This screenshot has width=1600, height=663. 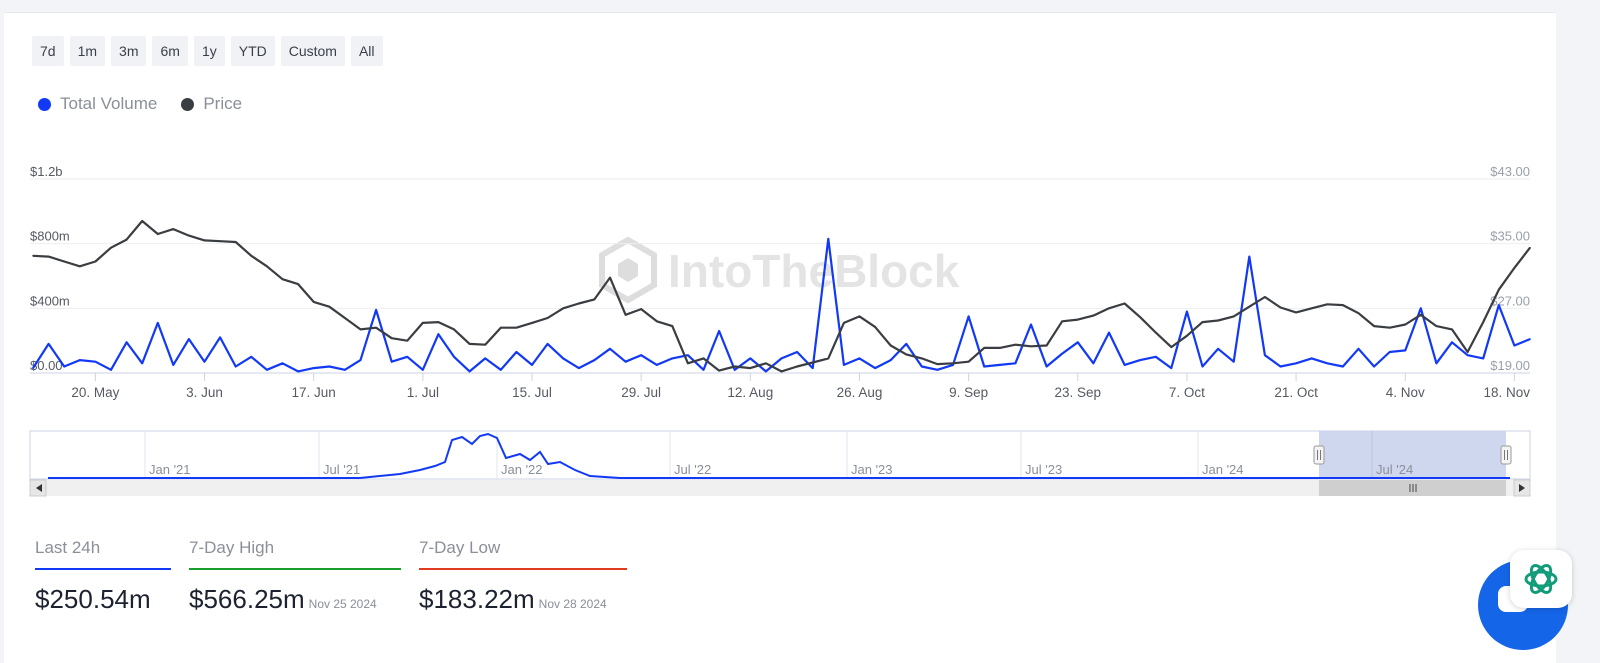 I want to click on ai-assistant-button, so click(x=1541, y=579).